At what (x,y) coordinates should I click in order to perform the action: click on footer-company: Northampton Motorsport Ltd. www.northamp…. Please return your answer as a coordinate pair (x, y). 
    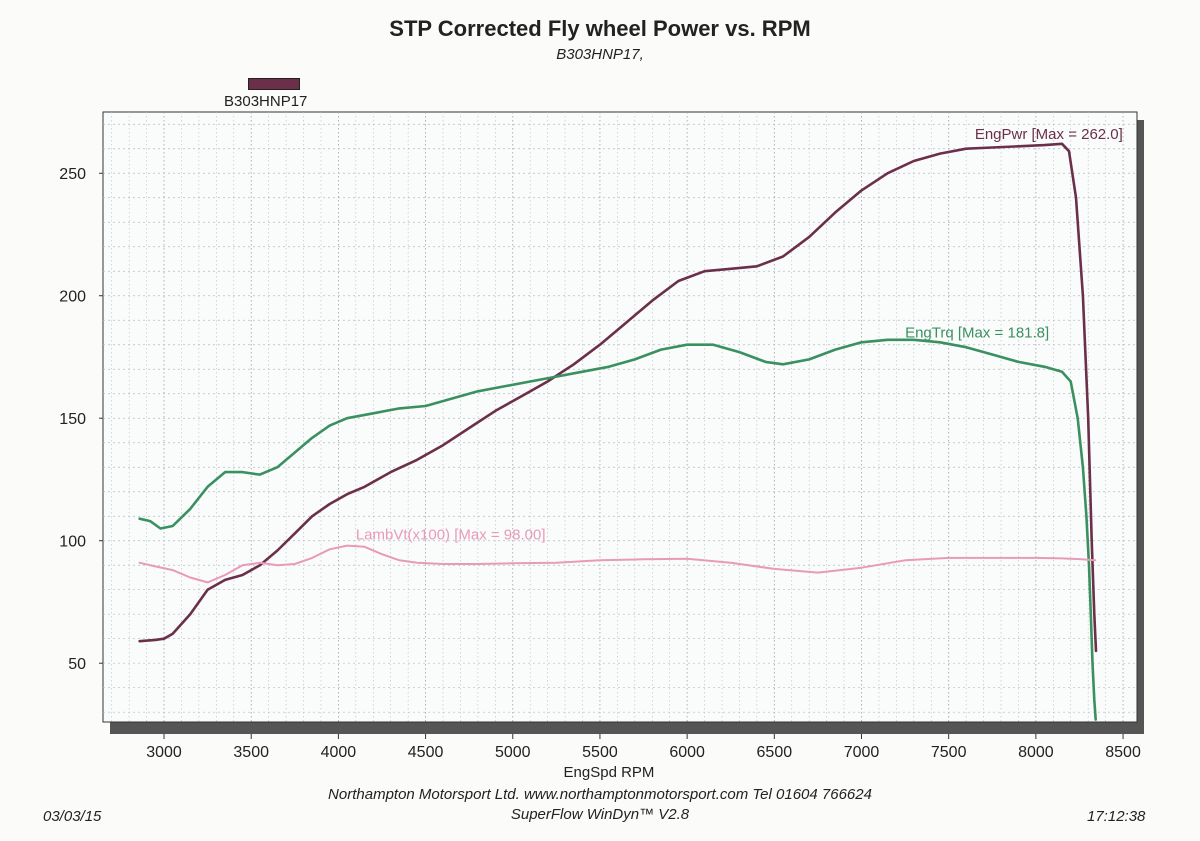
    Looking at the image, I should click on (600, 794).